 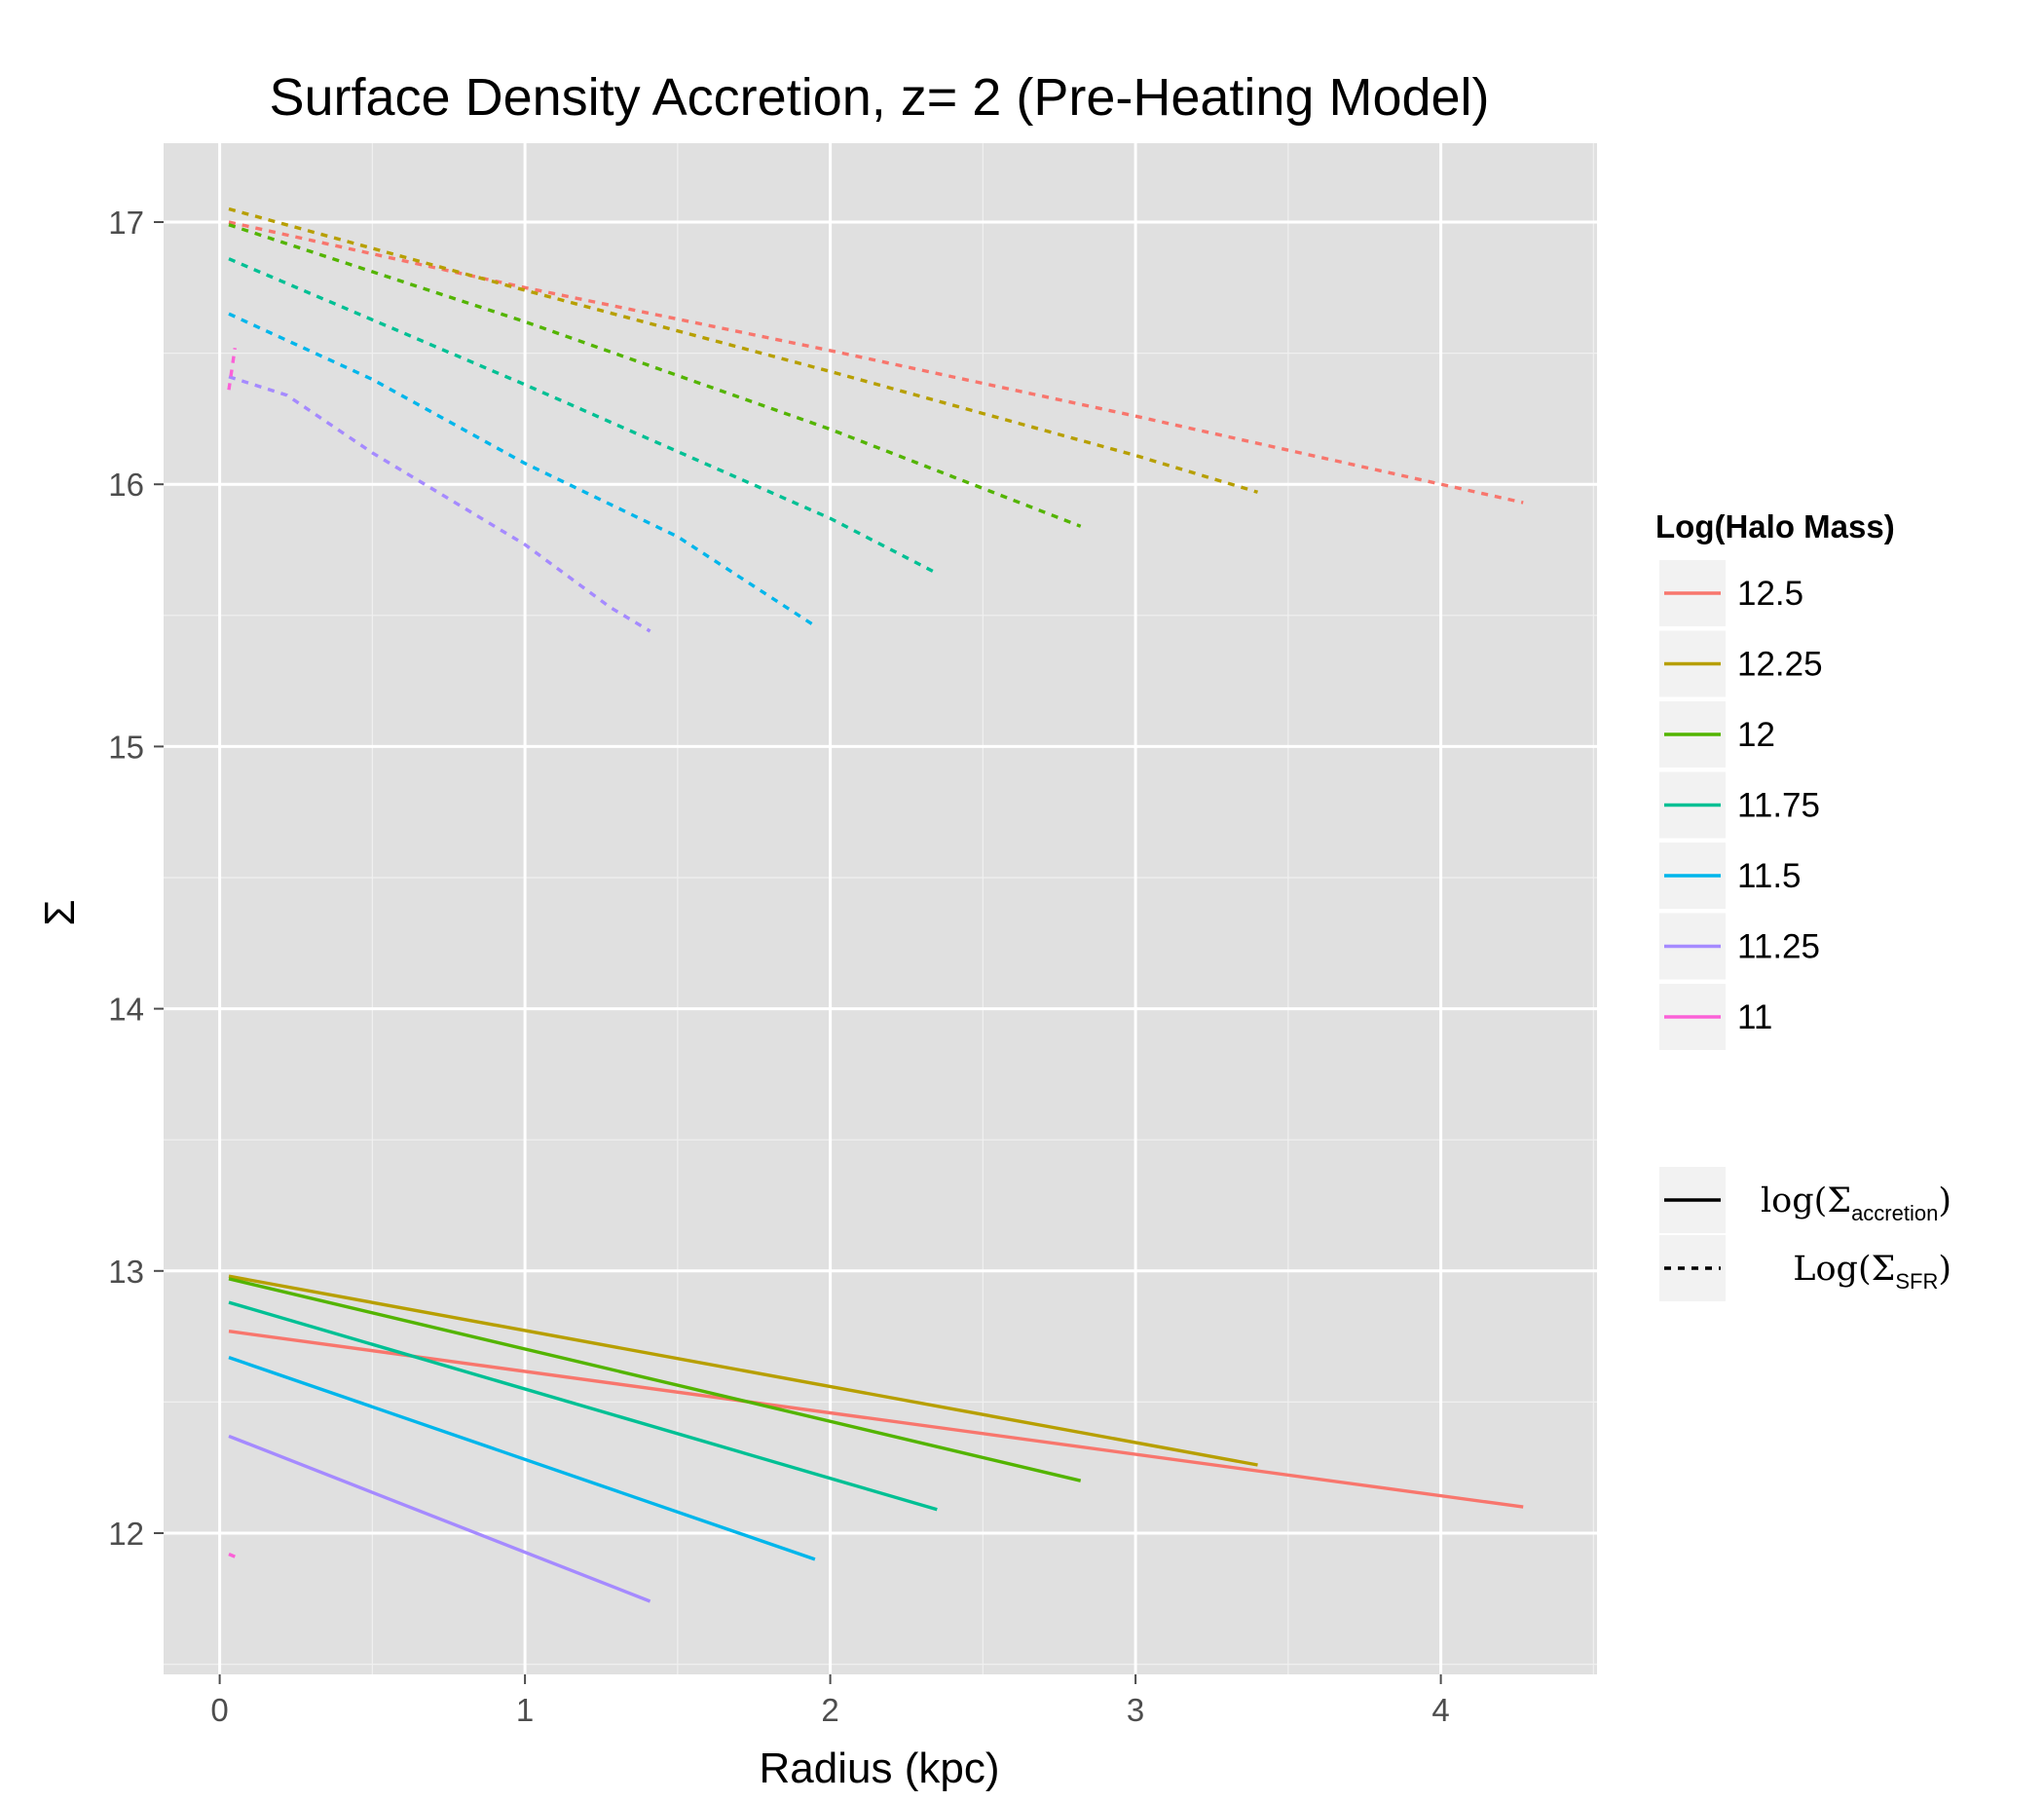 What do you see at coordinates (126, 1534) in the screenshot?
I see `y-tick-label: 12` at bounding box center [126, 1534].